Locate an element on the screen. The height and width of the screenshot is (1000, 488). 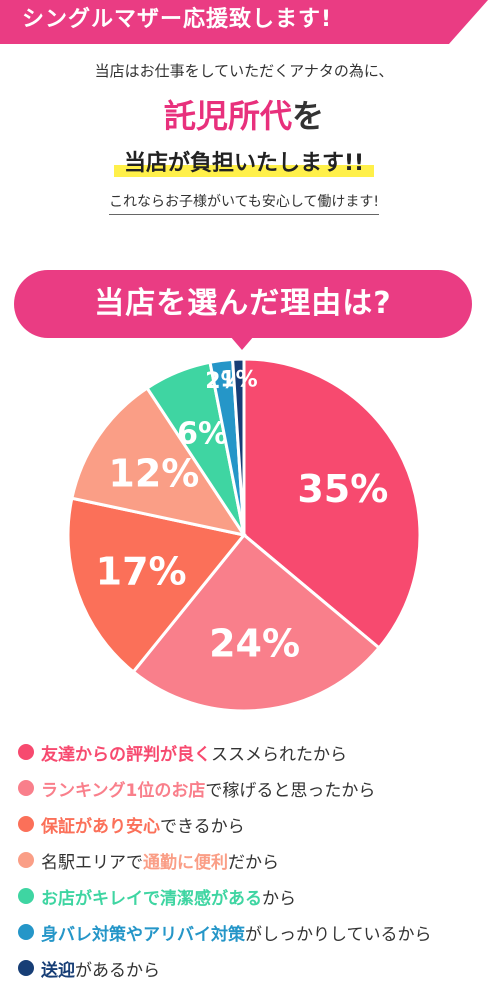
intro-line1: 当店はお仕事をしていただくアナタの為に、 is located at coordinates (244, 71).